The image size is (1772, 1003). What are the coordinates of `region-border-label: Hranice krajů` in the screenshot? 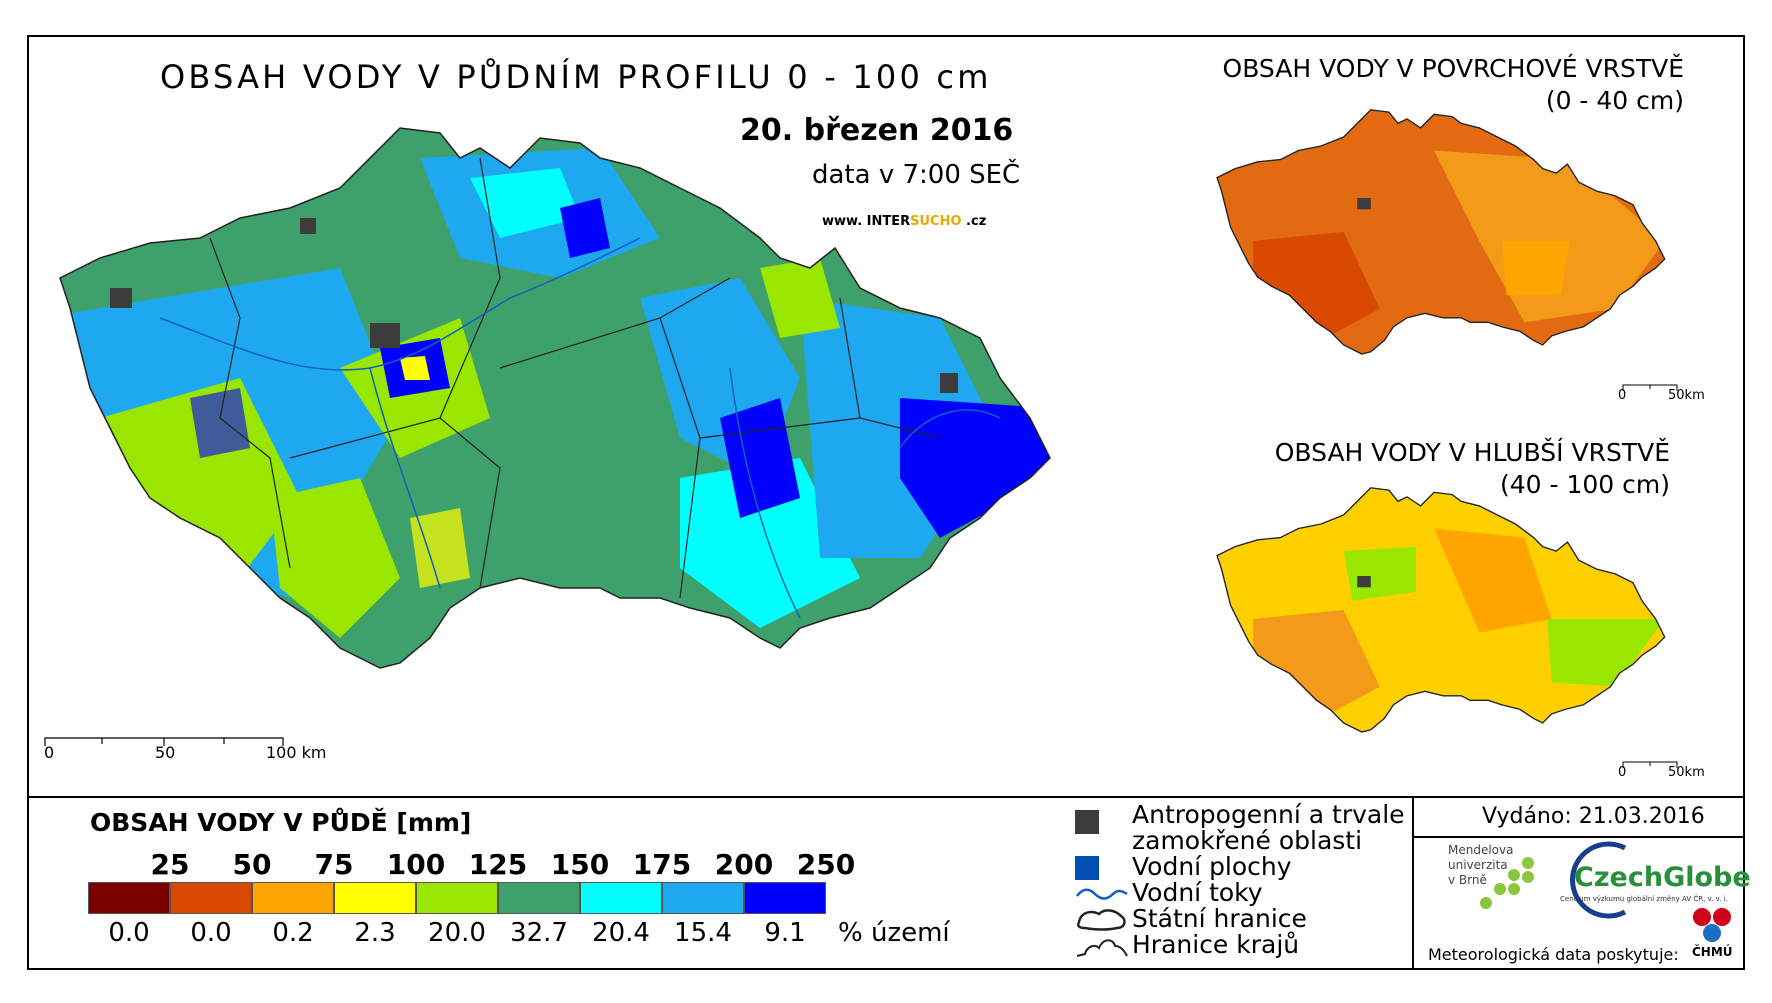 It's located at (1216, 944).